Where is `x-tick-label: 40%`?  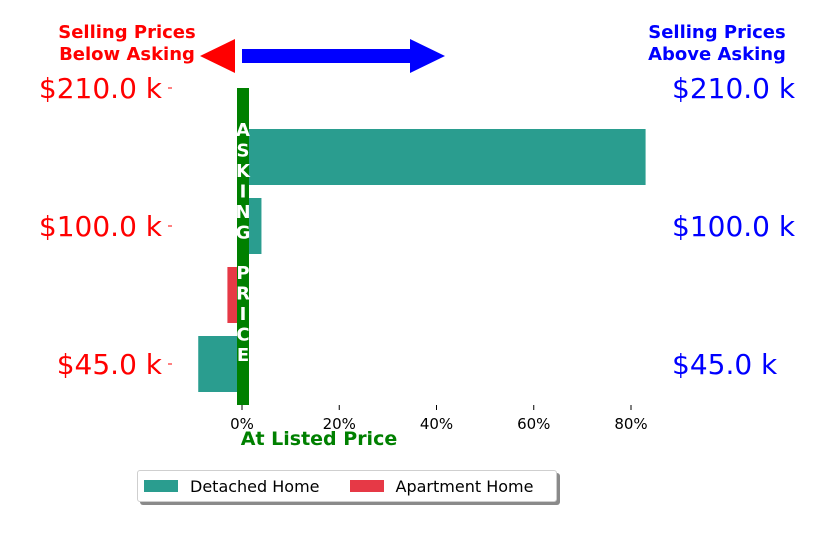 x-tick-label: 40% is located at coordinates (436, 424).